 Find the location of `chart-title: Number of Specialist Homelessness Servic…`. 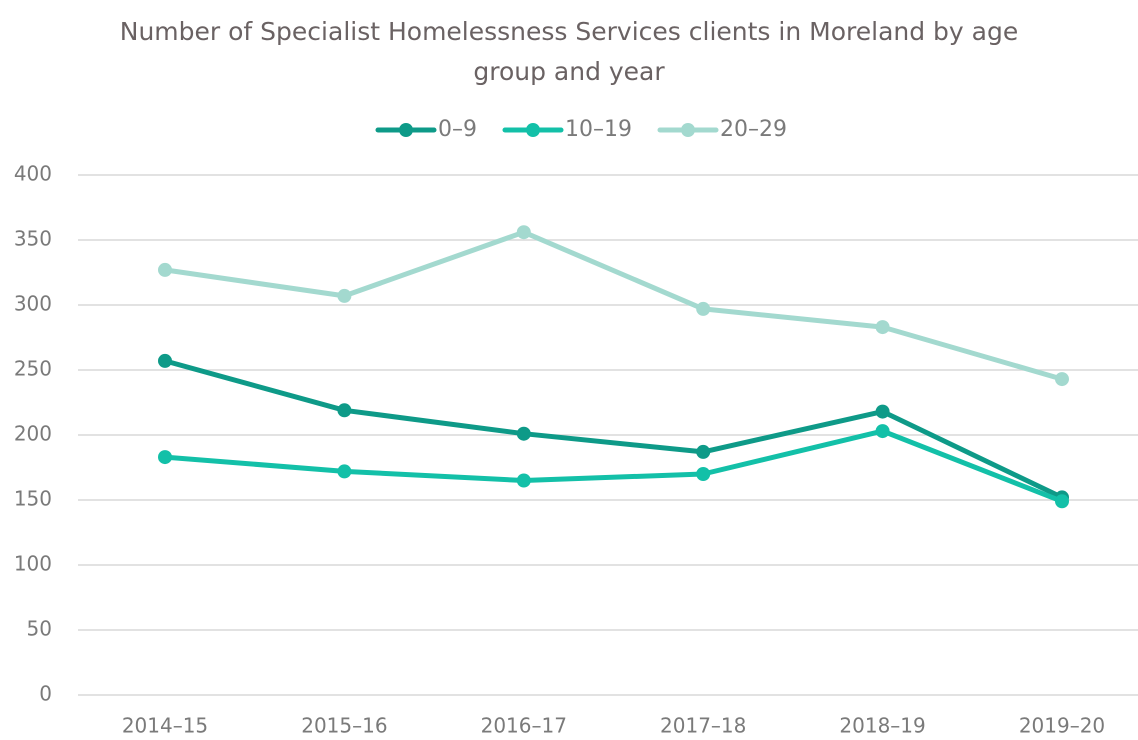

chart-title: Number of Specialist Homelessness Servic… is located at coordinates (569, 51).